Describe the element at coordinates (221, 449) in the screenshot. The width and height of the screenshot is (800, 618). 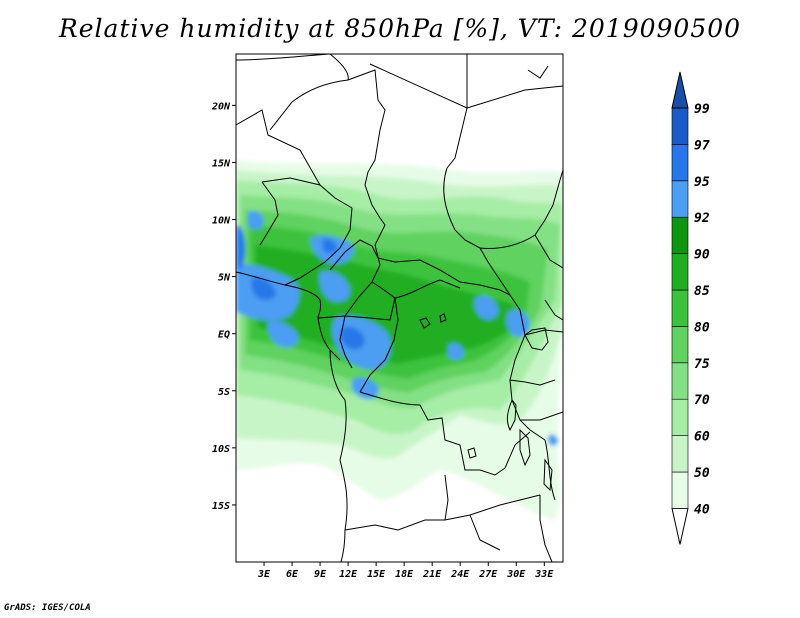
I see `lat-tick-label: 10S` at that location.